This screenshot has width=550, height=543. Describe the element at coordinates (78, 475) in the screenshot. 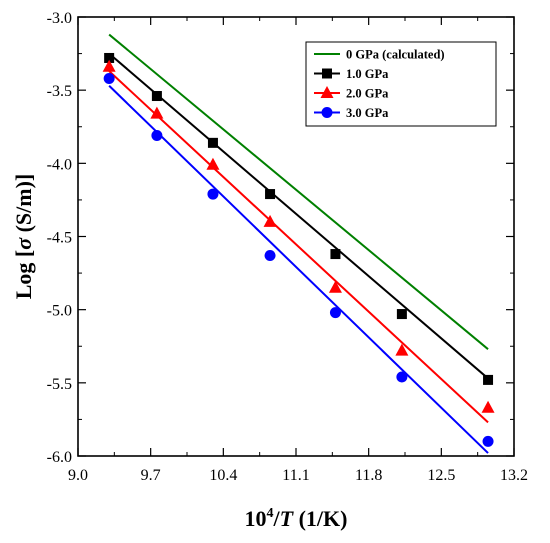

I see `x-tick-label: 9.0` at that location.